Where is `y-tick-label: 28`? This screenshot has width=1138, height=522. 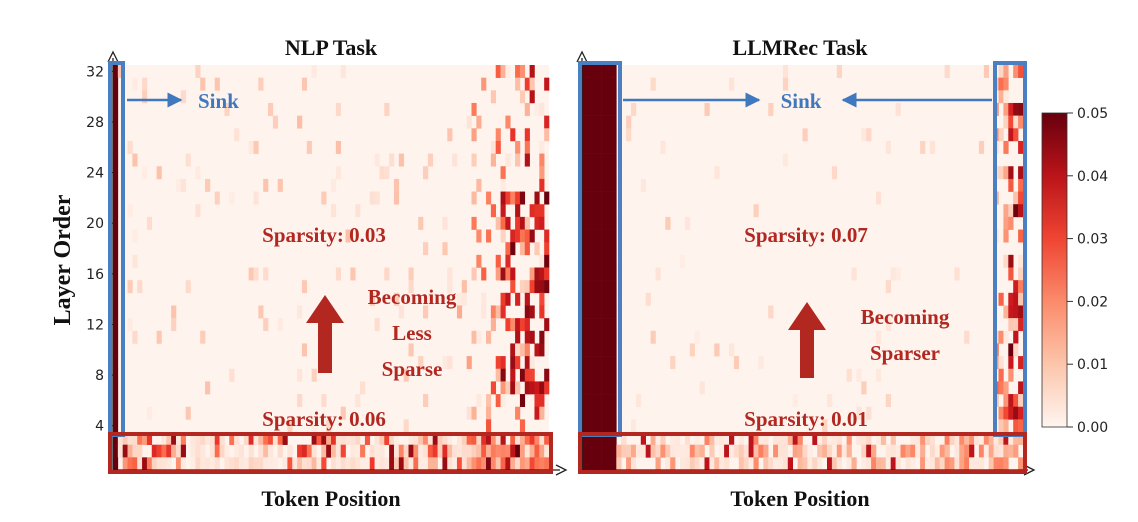
y-tick-label: 28 is located at coordinates (95, 123).